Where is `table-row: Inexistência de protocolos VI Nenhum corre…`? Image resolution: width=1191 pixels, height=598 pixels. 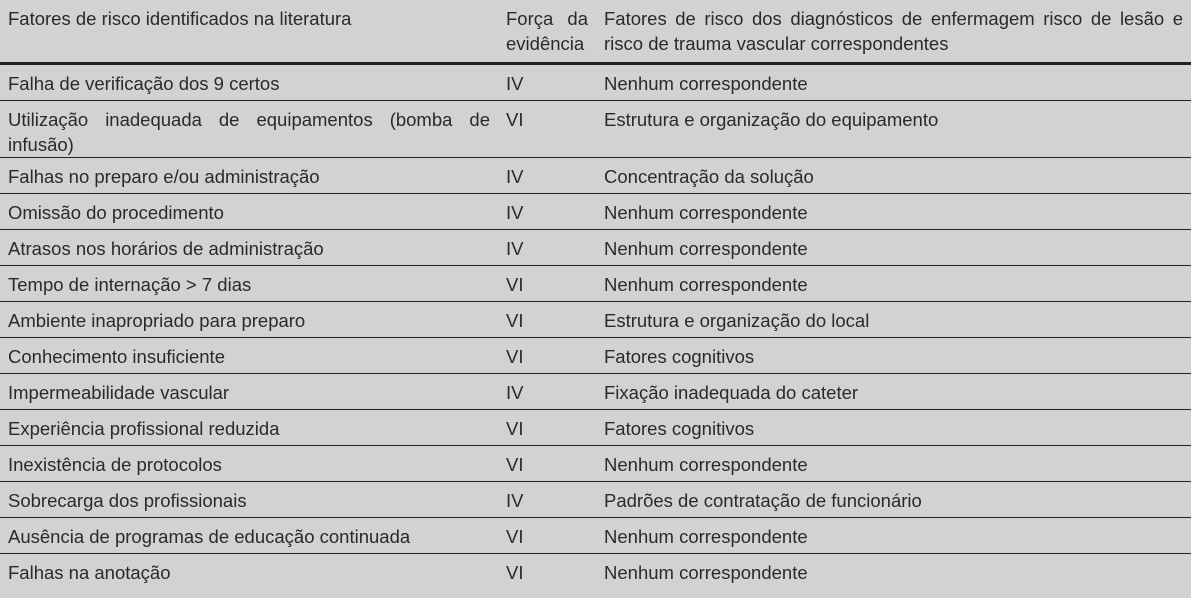
table-row: Inexistência de protocolos VI Nenhum corre… is located at coordinates (595, 463).